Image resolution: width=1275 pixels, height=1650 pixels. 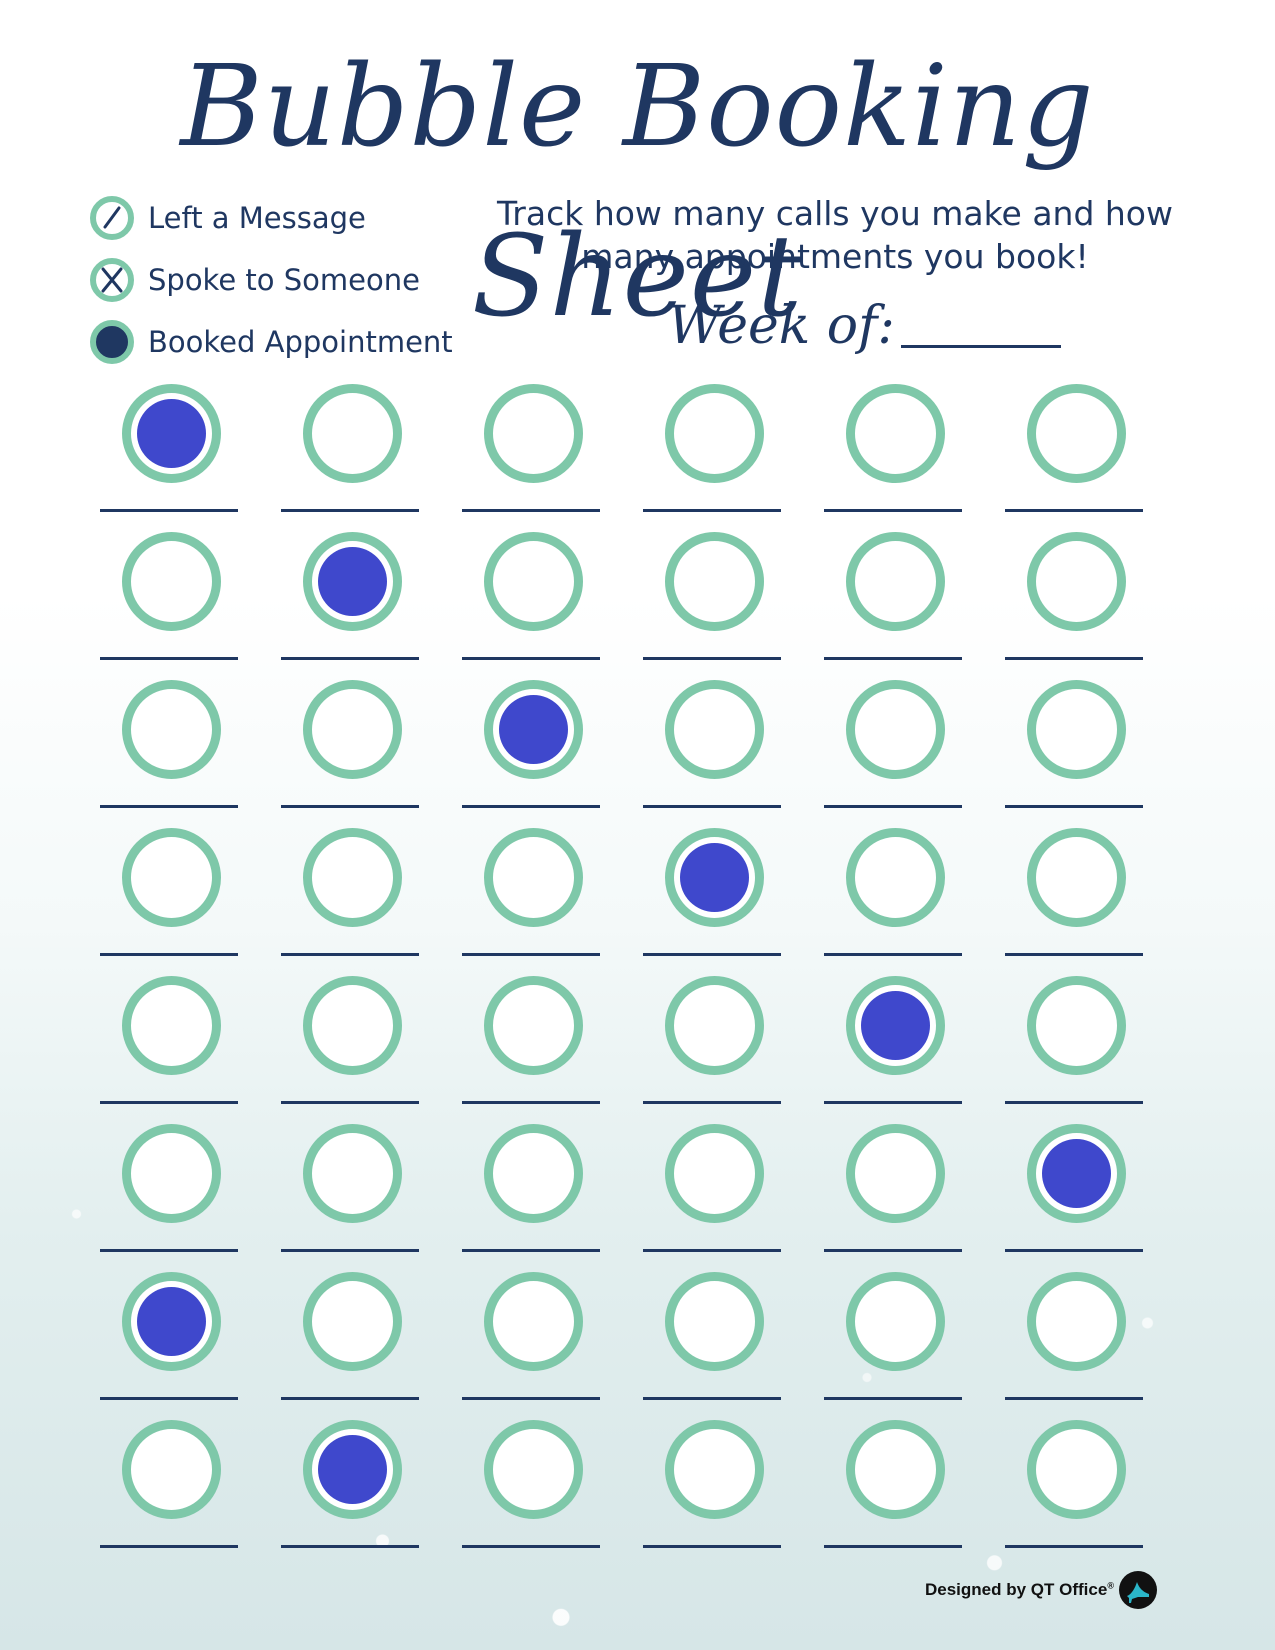 What do you see at coordinates (270, 342) in the screenshot?
I see `legend-item-booked-appointment: Booked Appointment` at bounding box center [270, 342].